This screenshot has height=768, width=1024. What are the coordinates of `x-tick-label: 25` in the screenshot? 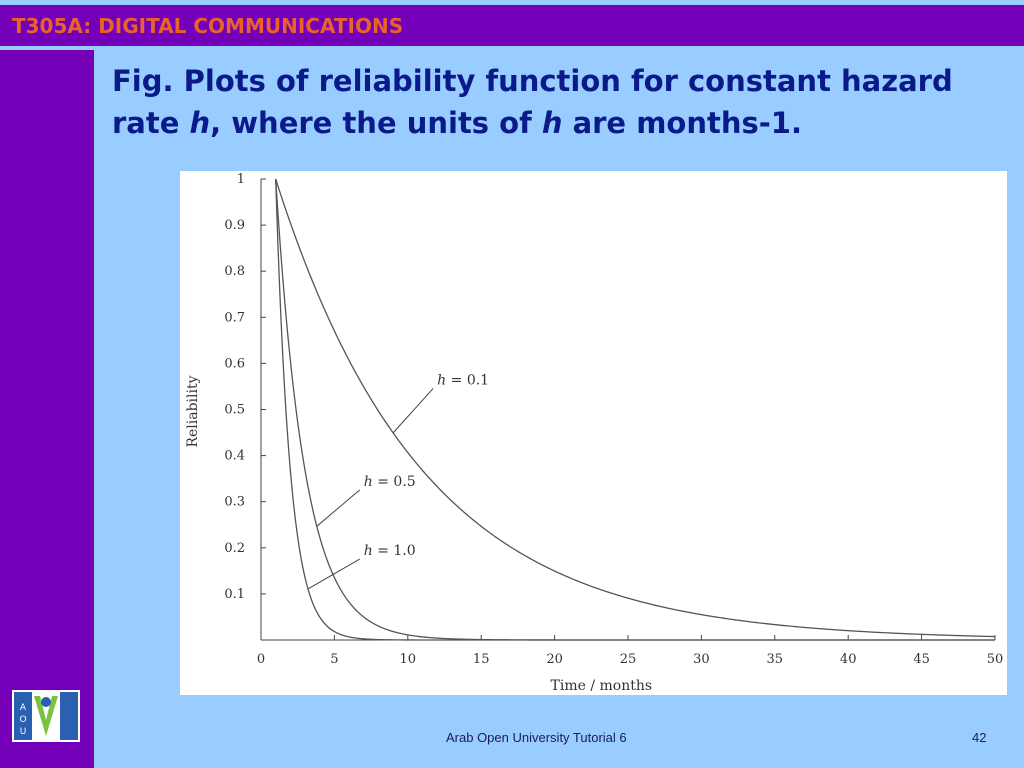 It's located at (628, 659).